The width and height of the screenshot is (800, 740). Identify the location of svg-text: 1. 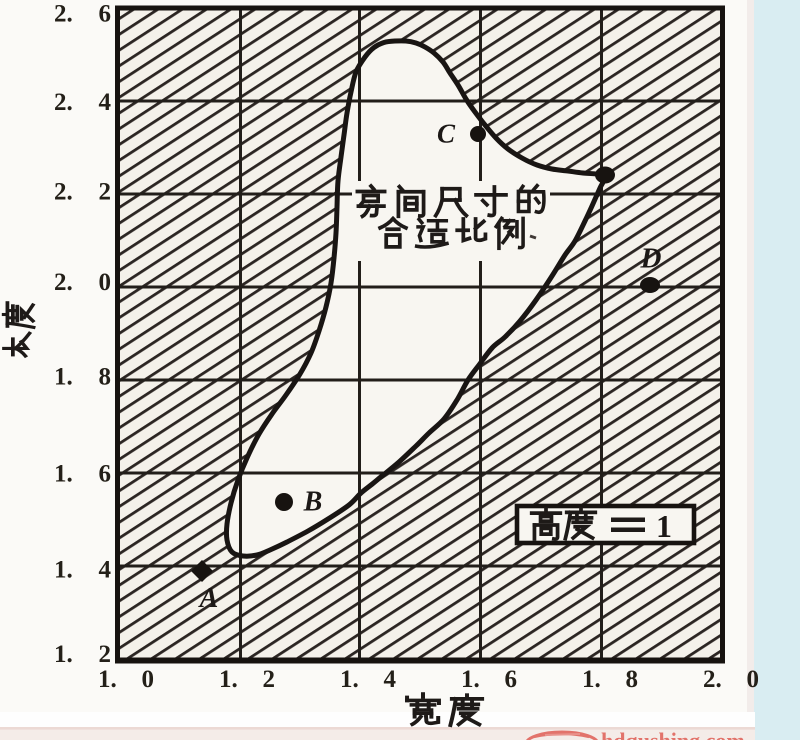
(664, 526).